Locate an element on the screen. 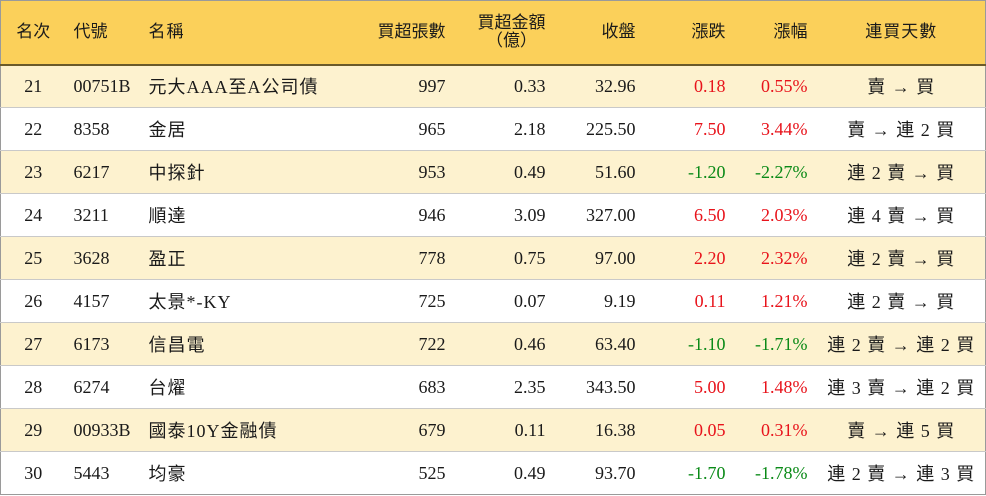 The image size is (986, 496). cell-change-pct: 2.03% is located at coordinates (771, 215).